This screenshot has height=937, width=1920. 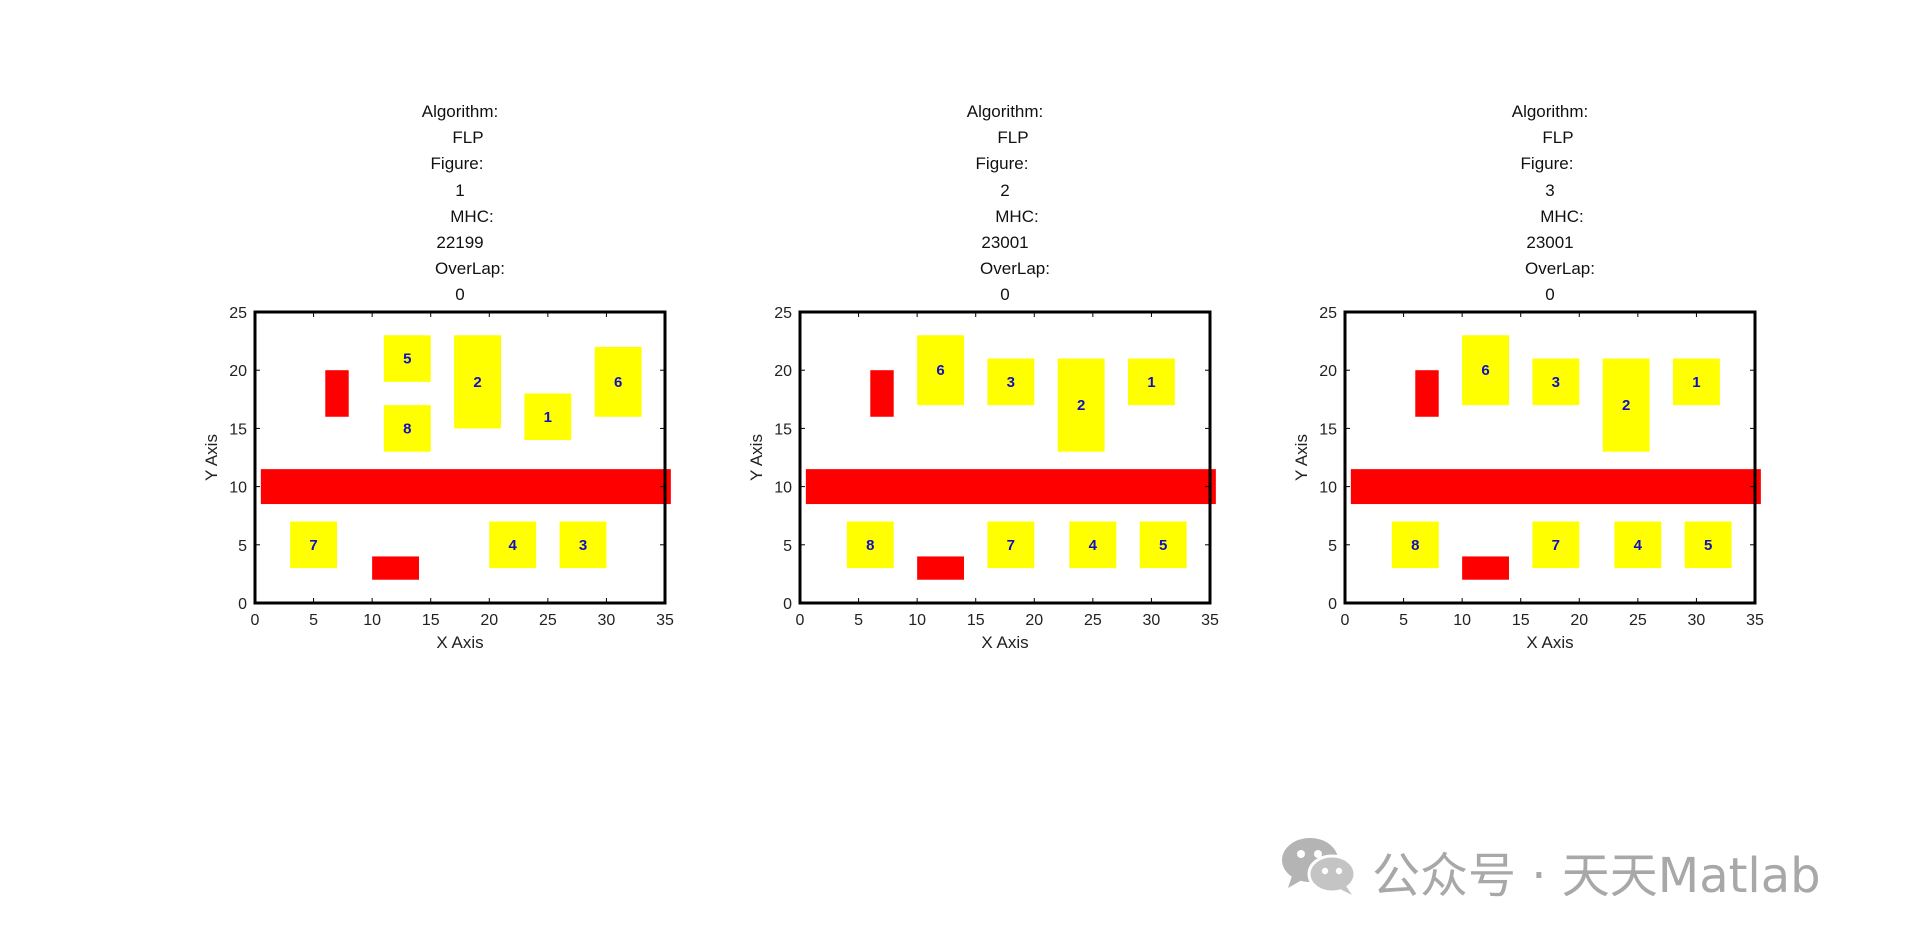 I want to click on title-line: MHC:, so click(x=1562, y=216).